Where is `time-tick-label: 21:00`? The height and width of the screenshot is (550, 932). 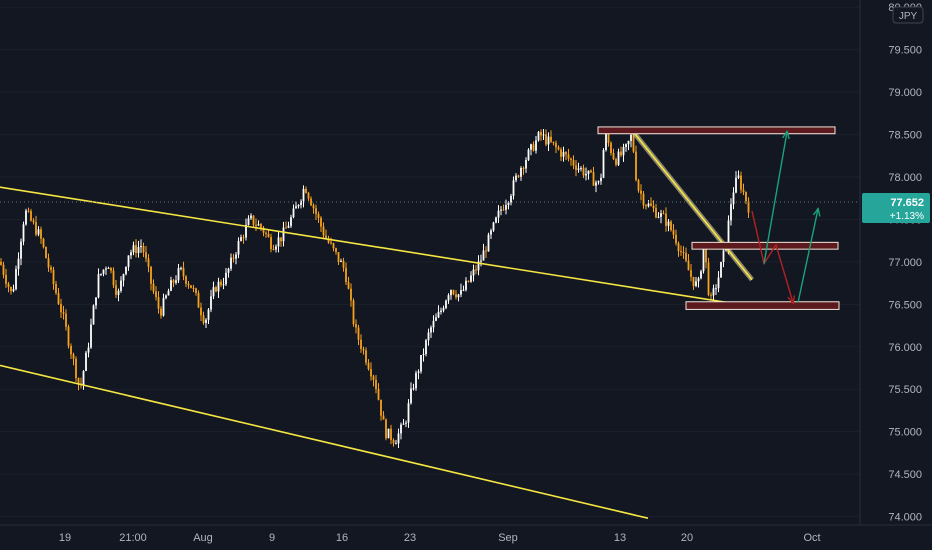
time-tick-label: 21:00 is located at coordinates (133, 538).